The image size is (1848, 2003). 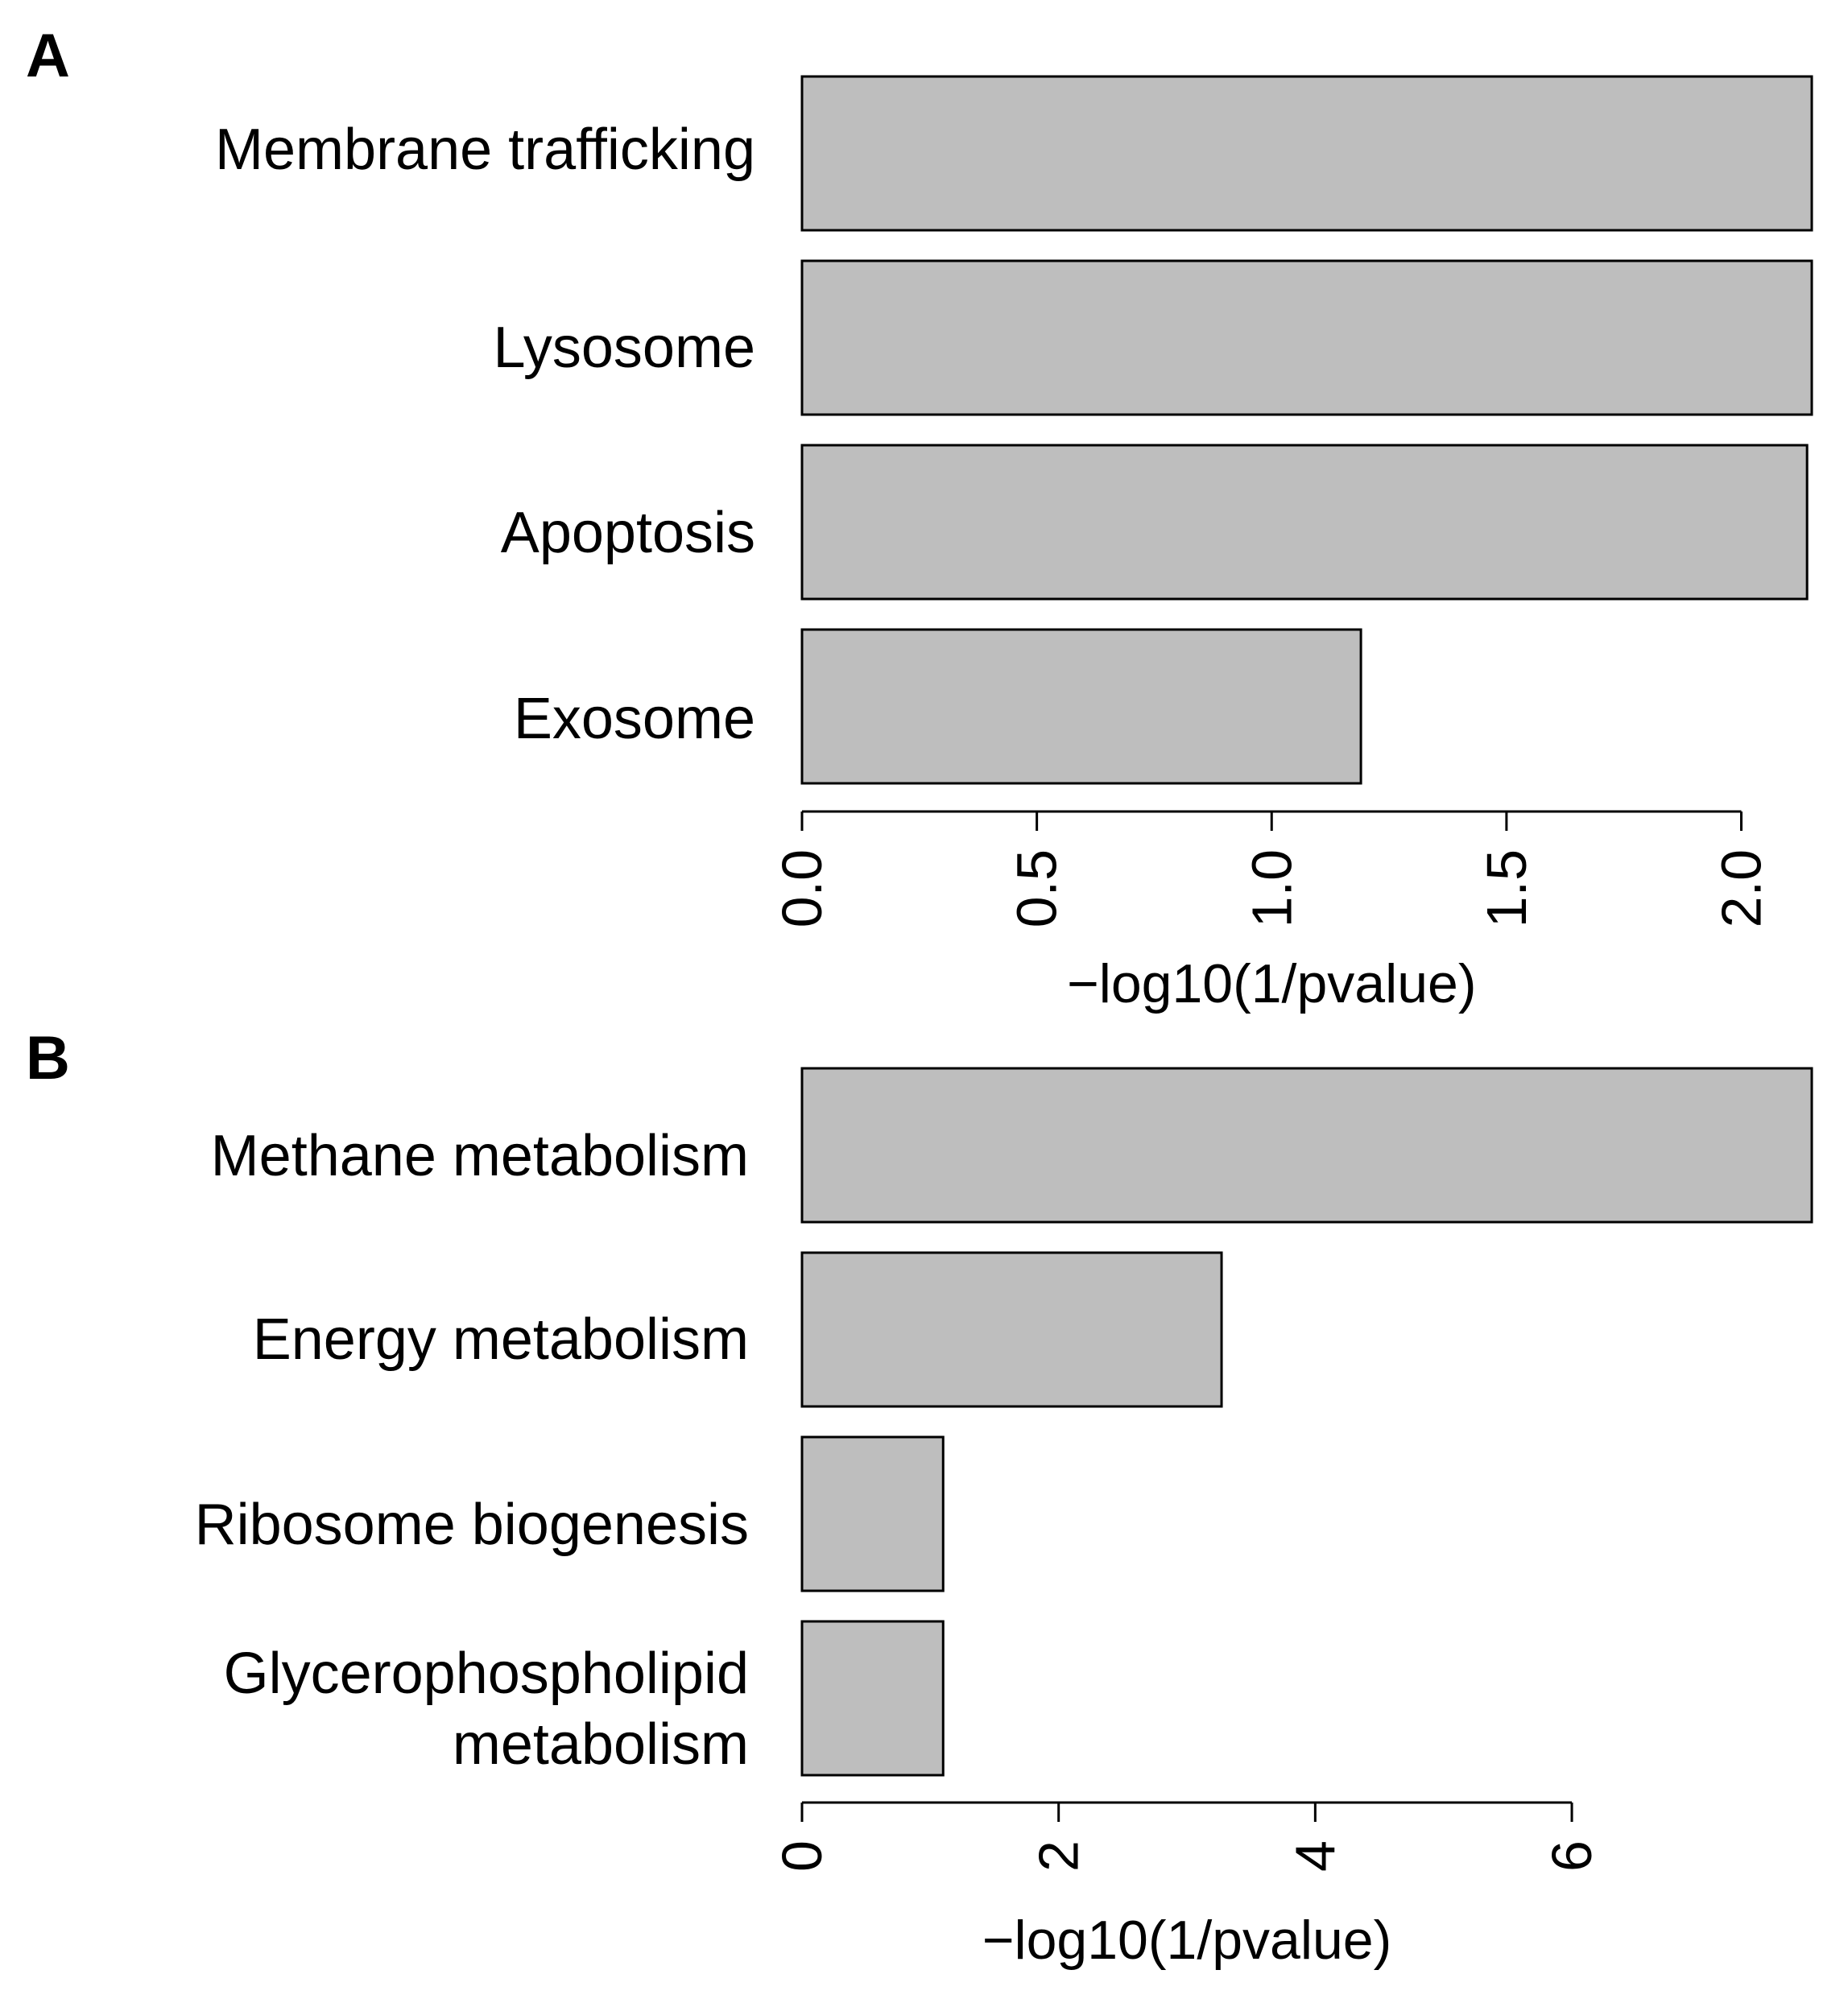 What do you see at coordinates (485, 150) in the screenshot?
I see `category-label: Membrane trafficking` at bounding box center [485, 150].